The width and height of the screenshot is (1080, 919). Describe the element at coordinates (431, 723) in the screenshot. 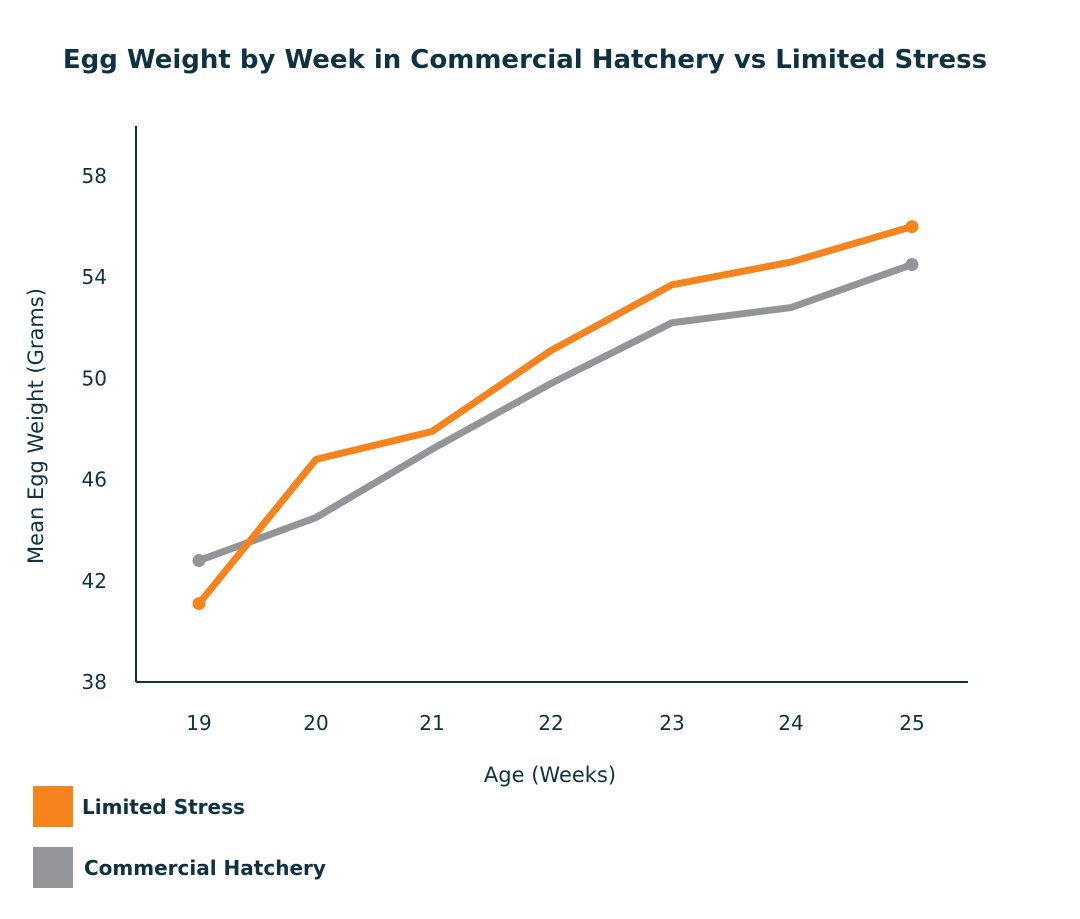

I see `x-tick-label: 21` at that location.